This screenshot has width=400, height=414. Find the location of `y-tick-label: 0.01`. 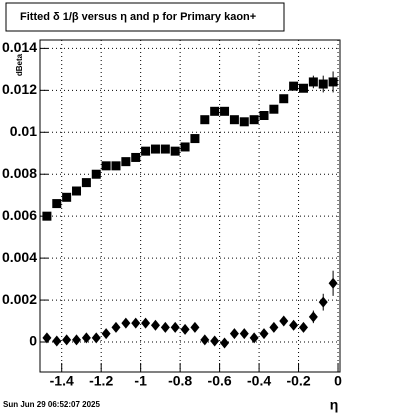

y-tick-label: 0.01 is located at coordinates (23, 131).